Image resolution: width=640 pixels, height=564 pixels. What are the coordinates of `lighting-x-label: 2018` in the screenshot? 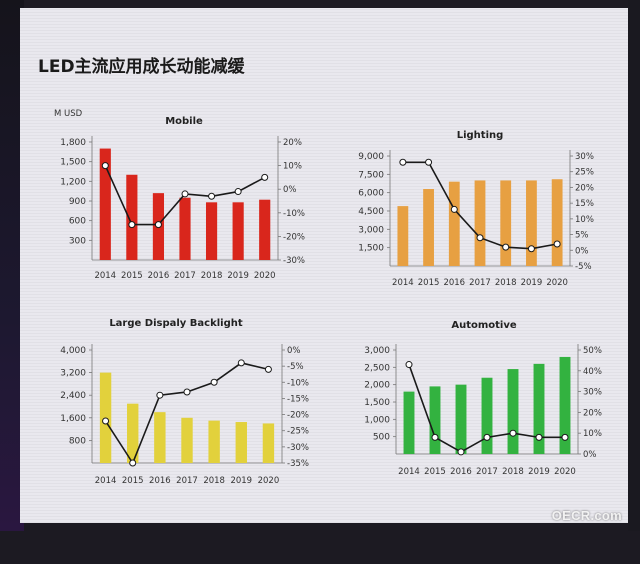 It's located at (506, 283).